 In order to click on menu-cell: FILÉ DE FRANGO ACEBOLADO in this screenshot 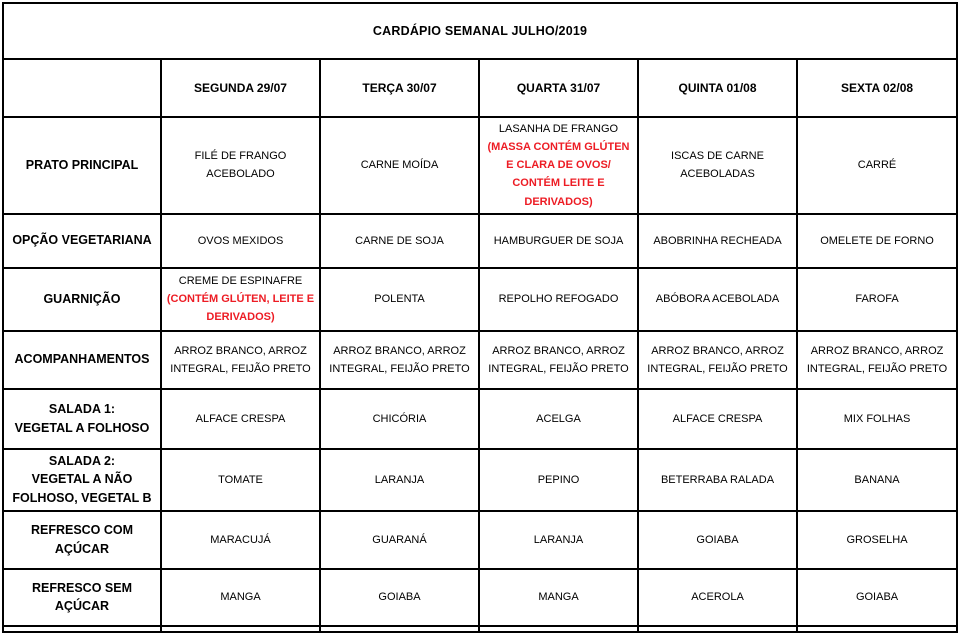, I will do `click(240, 165)`.